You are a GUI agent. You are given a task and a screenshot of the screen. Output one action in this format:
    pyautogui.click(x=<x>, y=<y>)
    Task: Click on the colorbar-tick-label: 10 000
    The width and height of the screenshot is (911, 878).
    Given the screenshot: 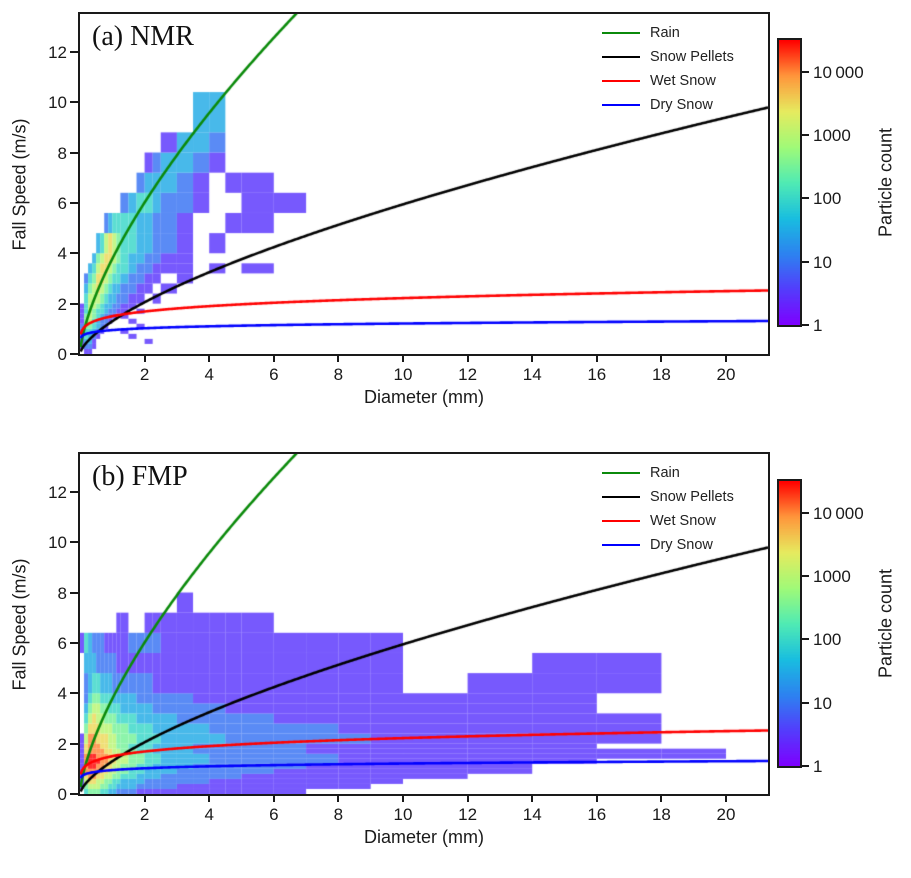 What is the action you would take?
    pyautogui.click(x=838, y=513)
    